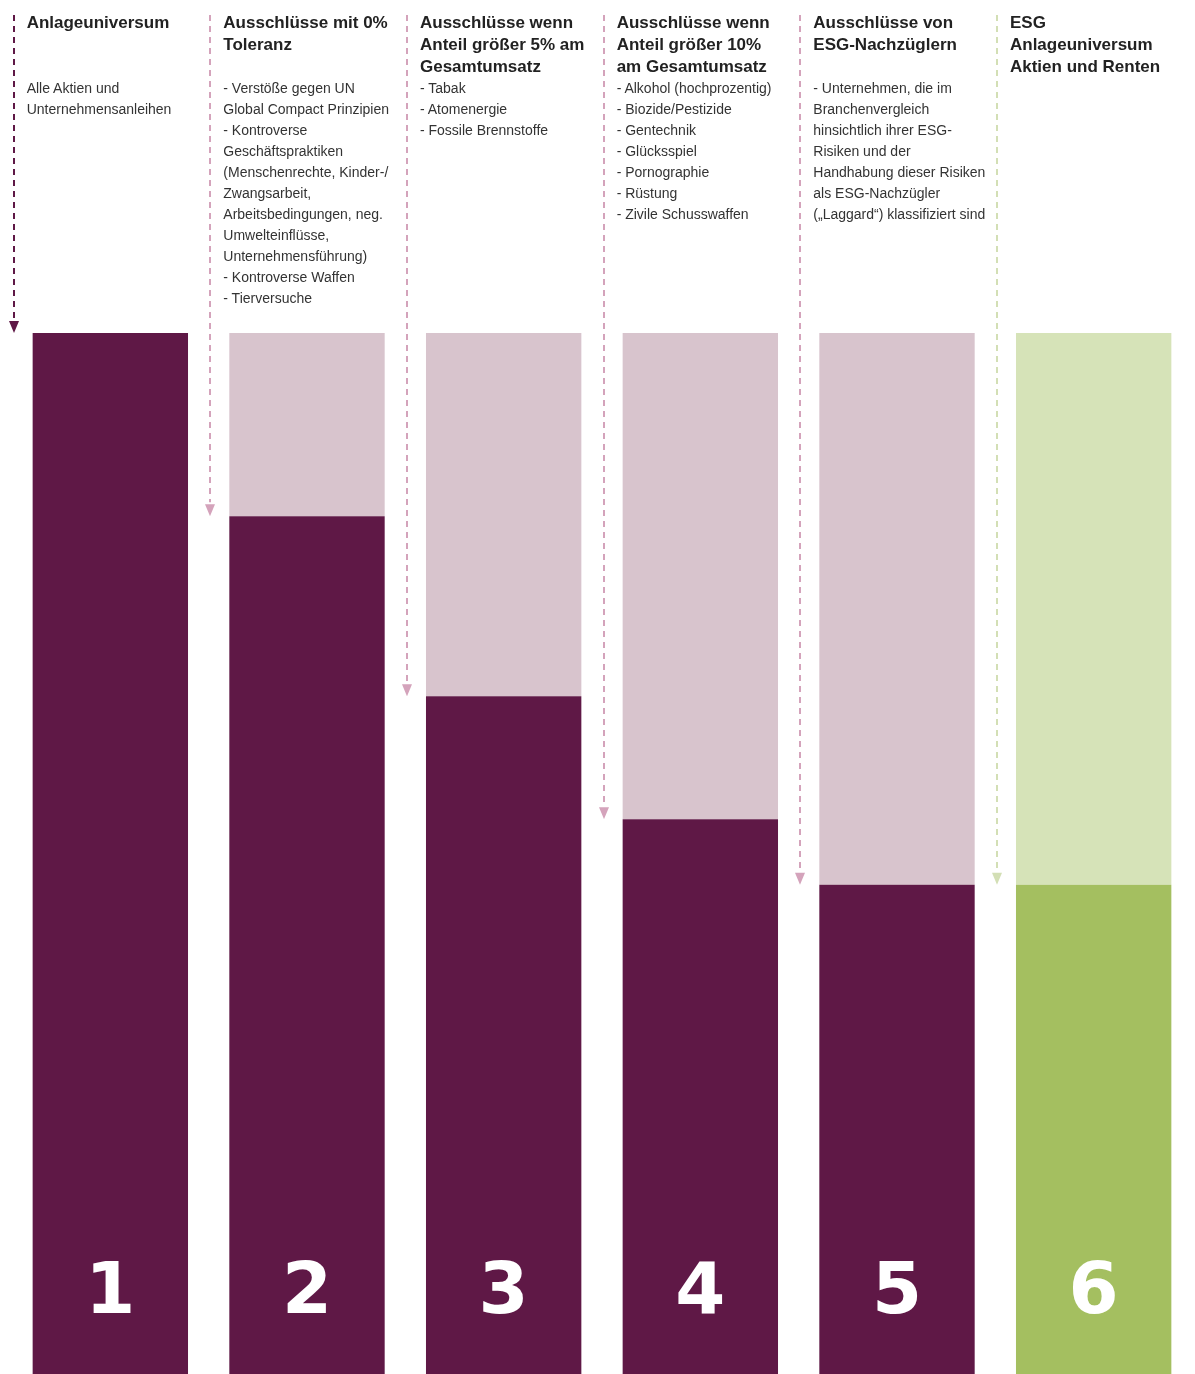  Describe the element at coordinates (693, 45) in the screenshot. I see `text: Ausschlüsse wenn Anteil größer 10% am Gesamtumsatz` at that location.